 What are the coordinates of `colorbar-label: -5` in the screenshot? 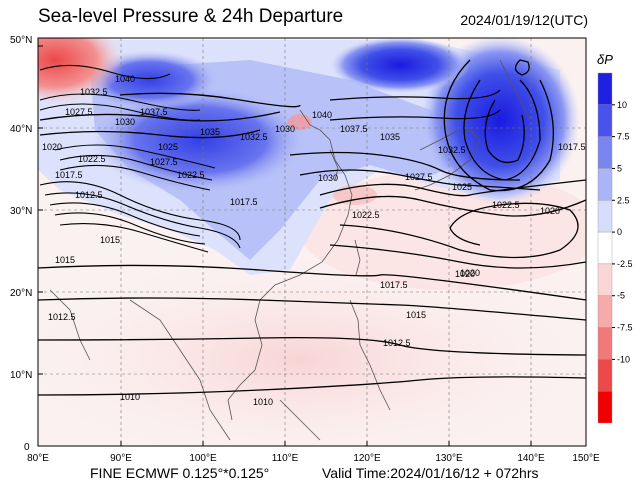 It's located at (621, 296).